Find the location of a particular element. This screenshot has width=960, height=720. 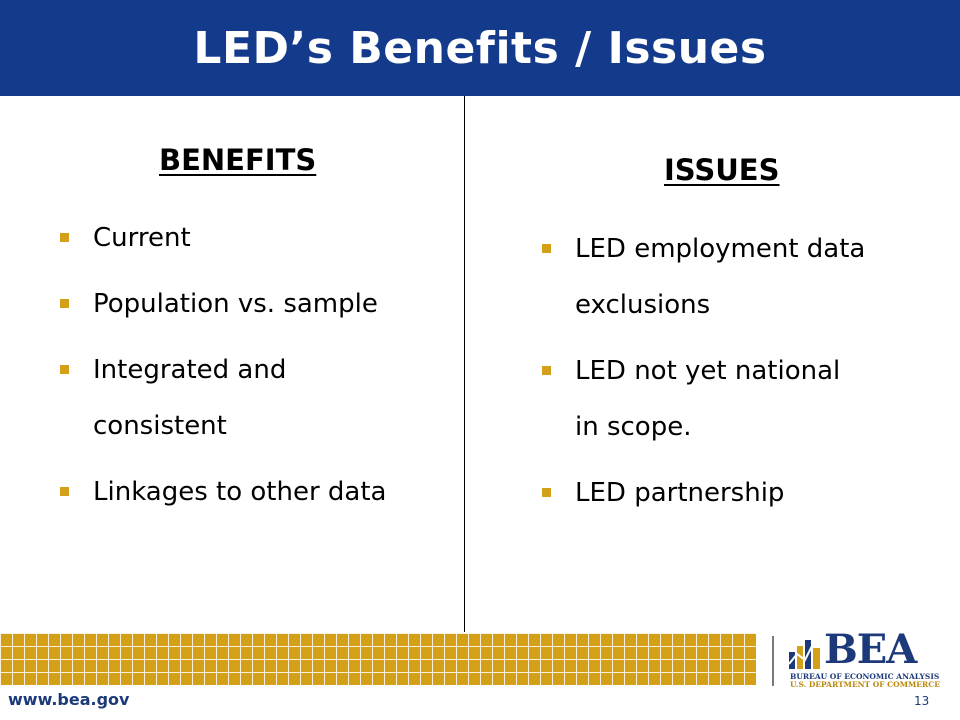

logo-wordmark: BEA is located at coordinates (870, 649).